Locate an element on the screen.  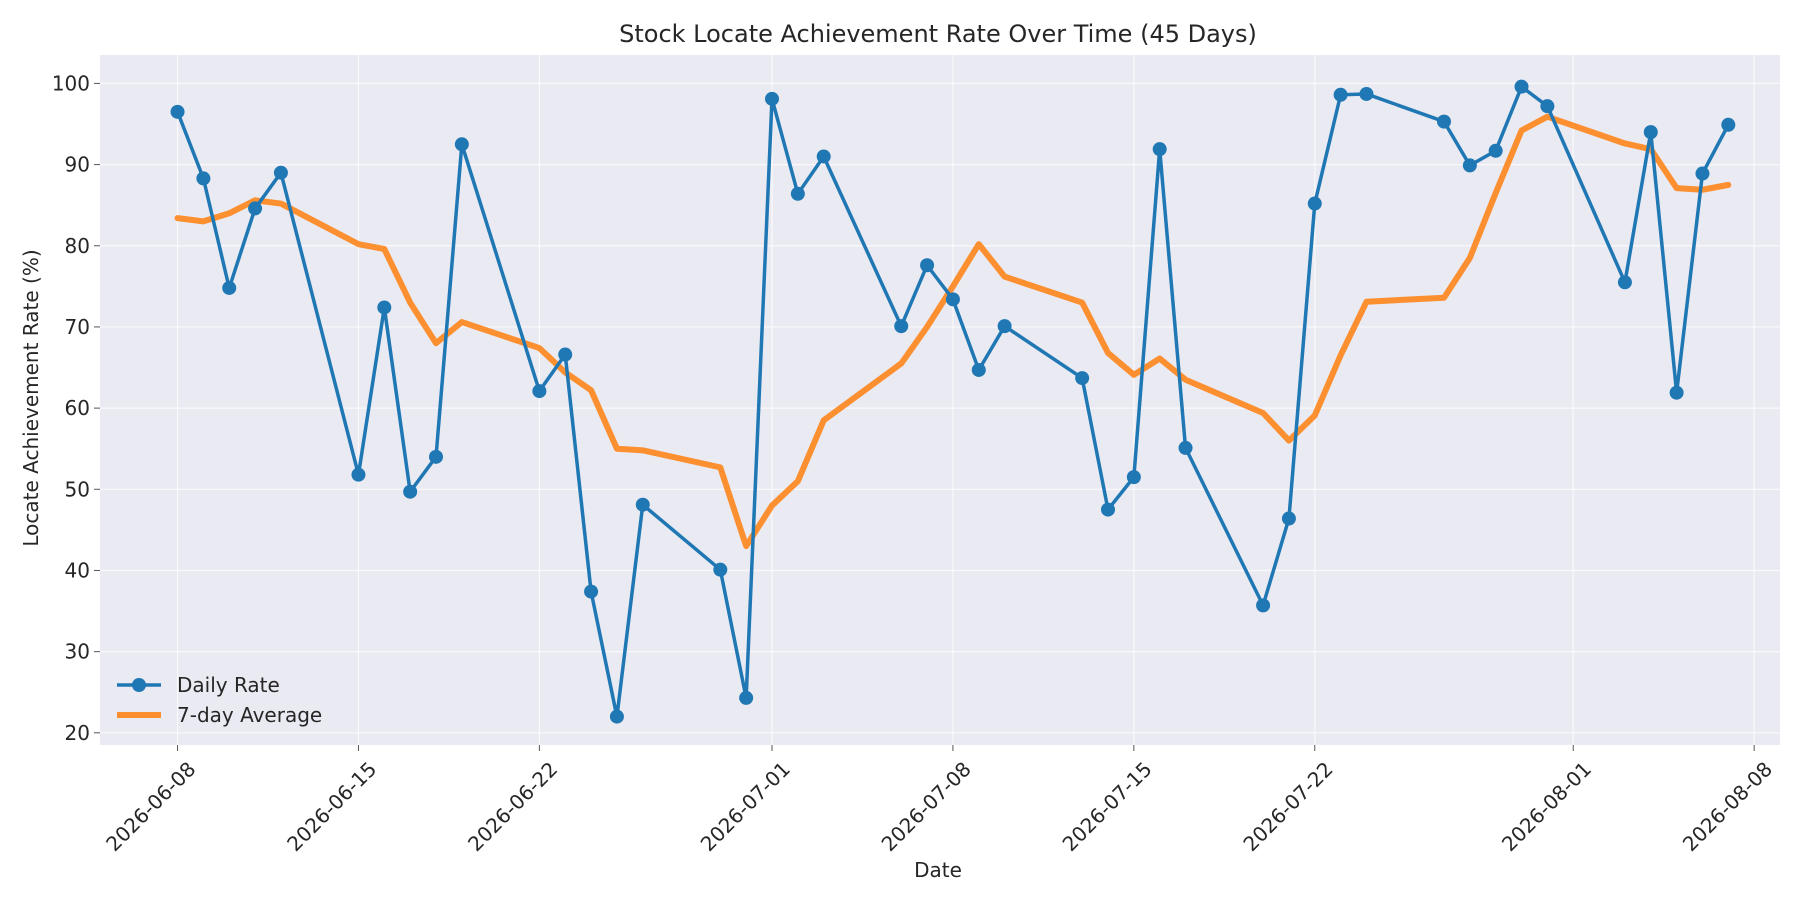
y-axis: 20 30 40 50 60 70 80 90 100 is located at coordinates (76, 408).